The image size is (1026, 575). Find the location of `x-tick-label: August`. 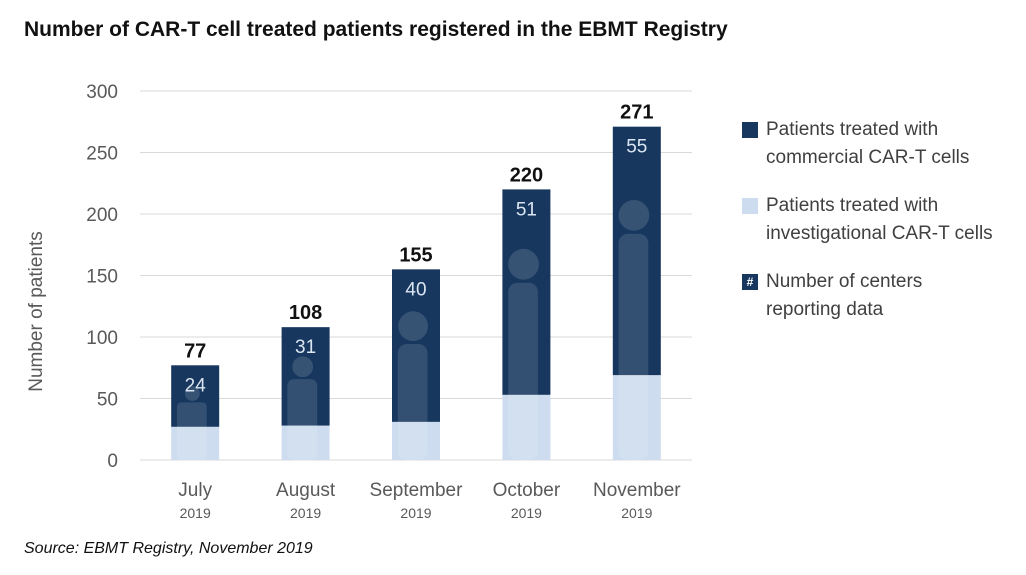

x-tick-label: August is located at coordinates (306, 490).